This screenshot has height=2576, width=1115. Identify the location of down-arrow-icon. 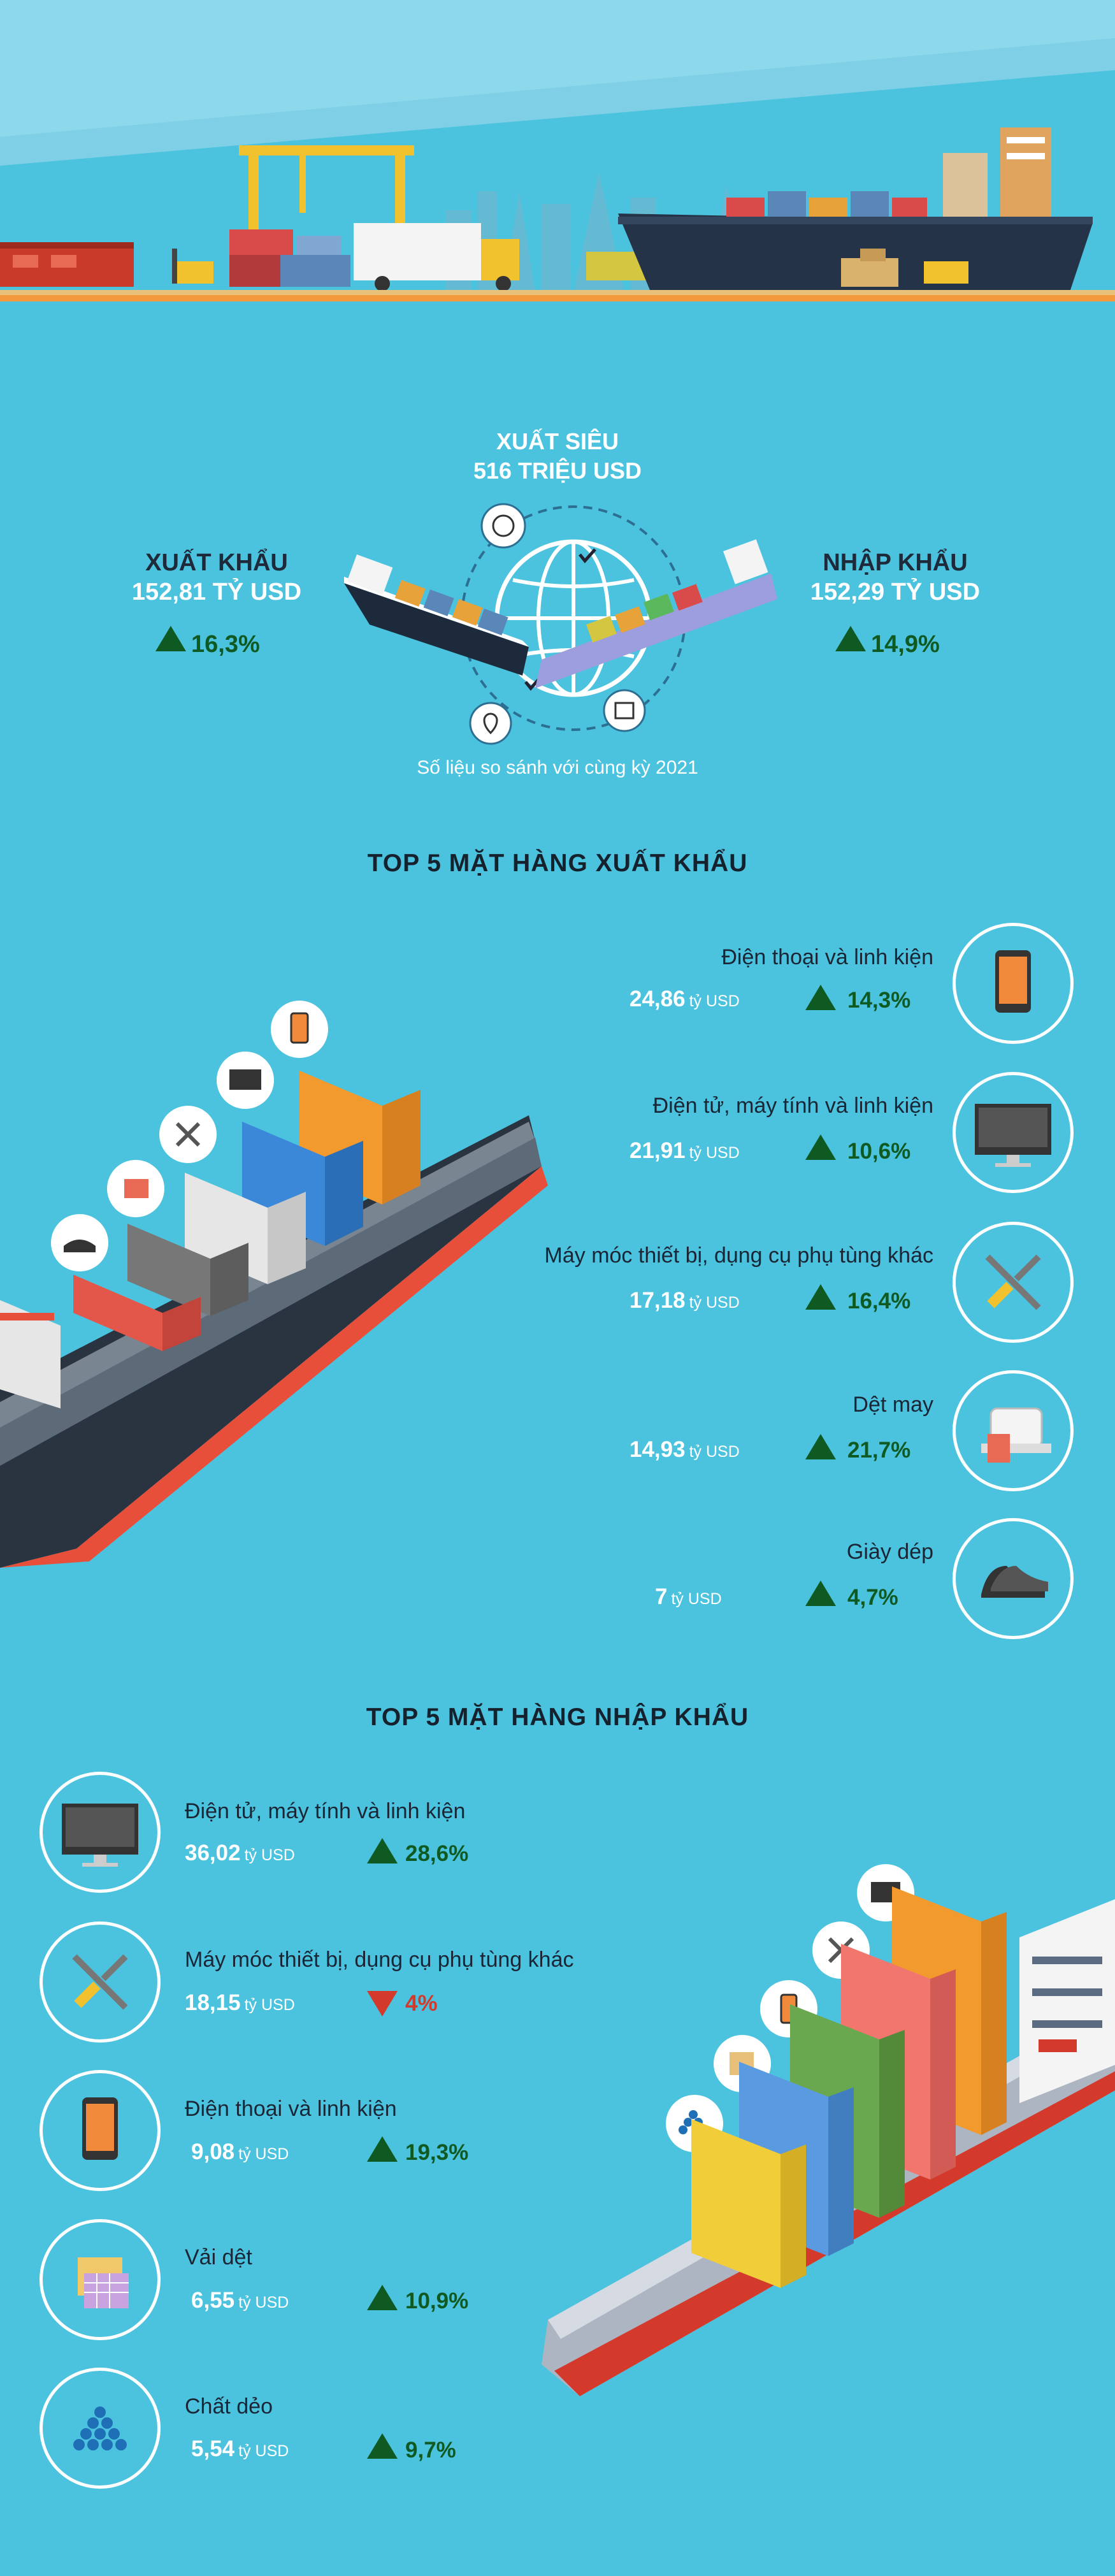
(382, 2003).